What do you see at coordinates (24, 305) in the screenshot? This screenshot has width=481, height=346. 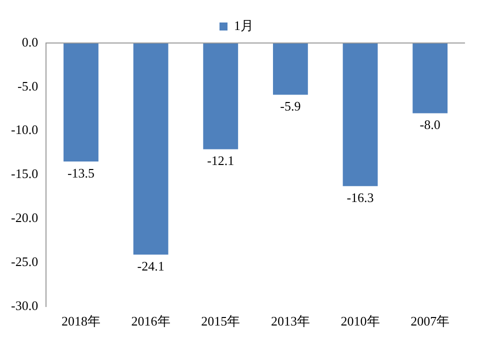 I see `y-tick-label: -30.0` at bounding box center [24, 305].